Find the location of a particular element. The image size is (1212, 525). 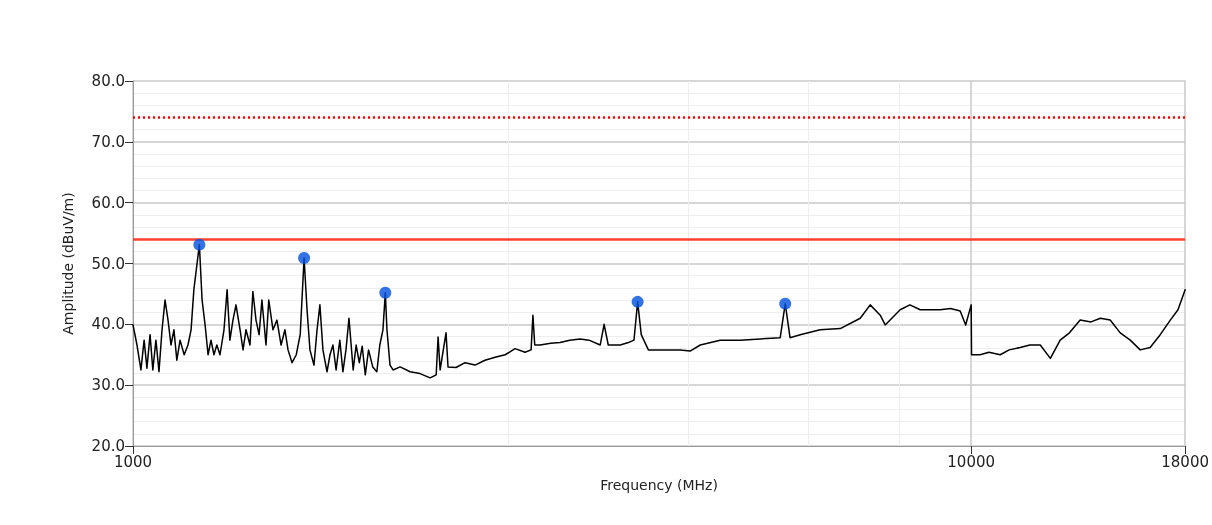

y-tick-label: 20.0 is located at coordinates (108, 446).